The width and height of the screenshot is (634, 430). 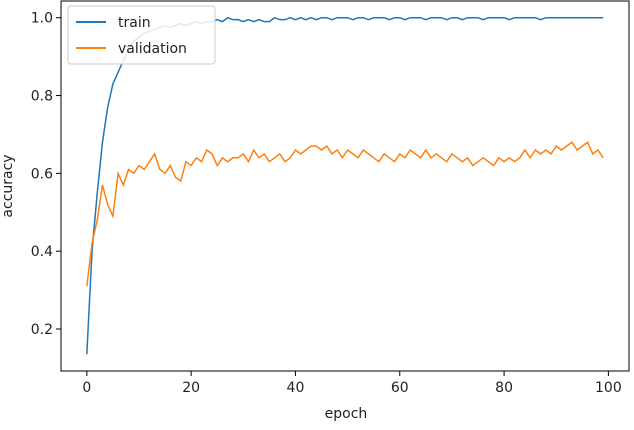 I want to click on x-tick-label: 80, so click(x=504, y=388).